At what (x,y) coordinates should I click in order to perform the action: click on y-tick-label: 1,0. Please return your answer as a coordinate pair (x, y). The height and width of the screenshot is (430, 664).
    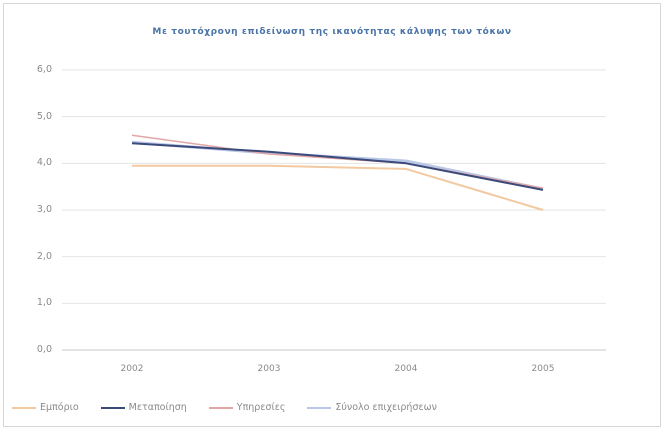
    Looking at the image, I should click on (44, 303).